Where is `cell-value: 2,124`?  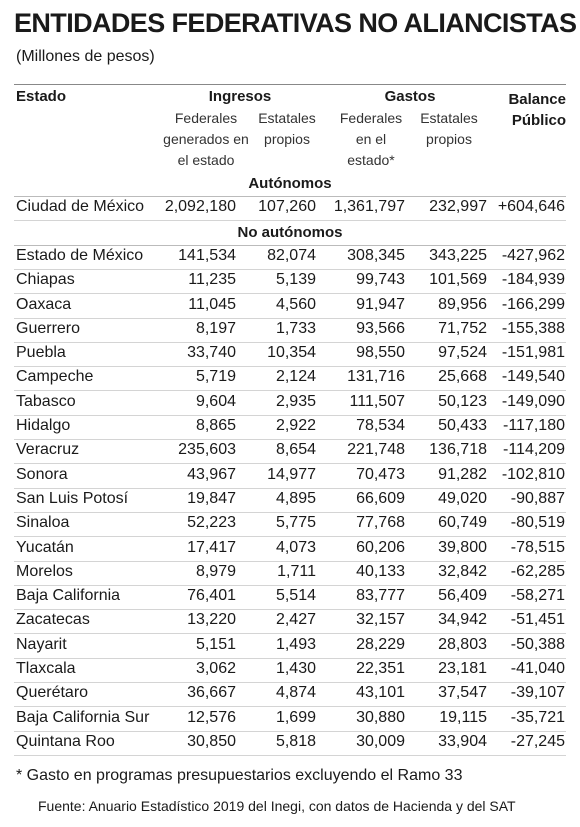
cell-value: 2,124 is located at coordinates (295, 377).